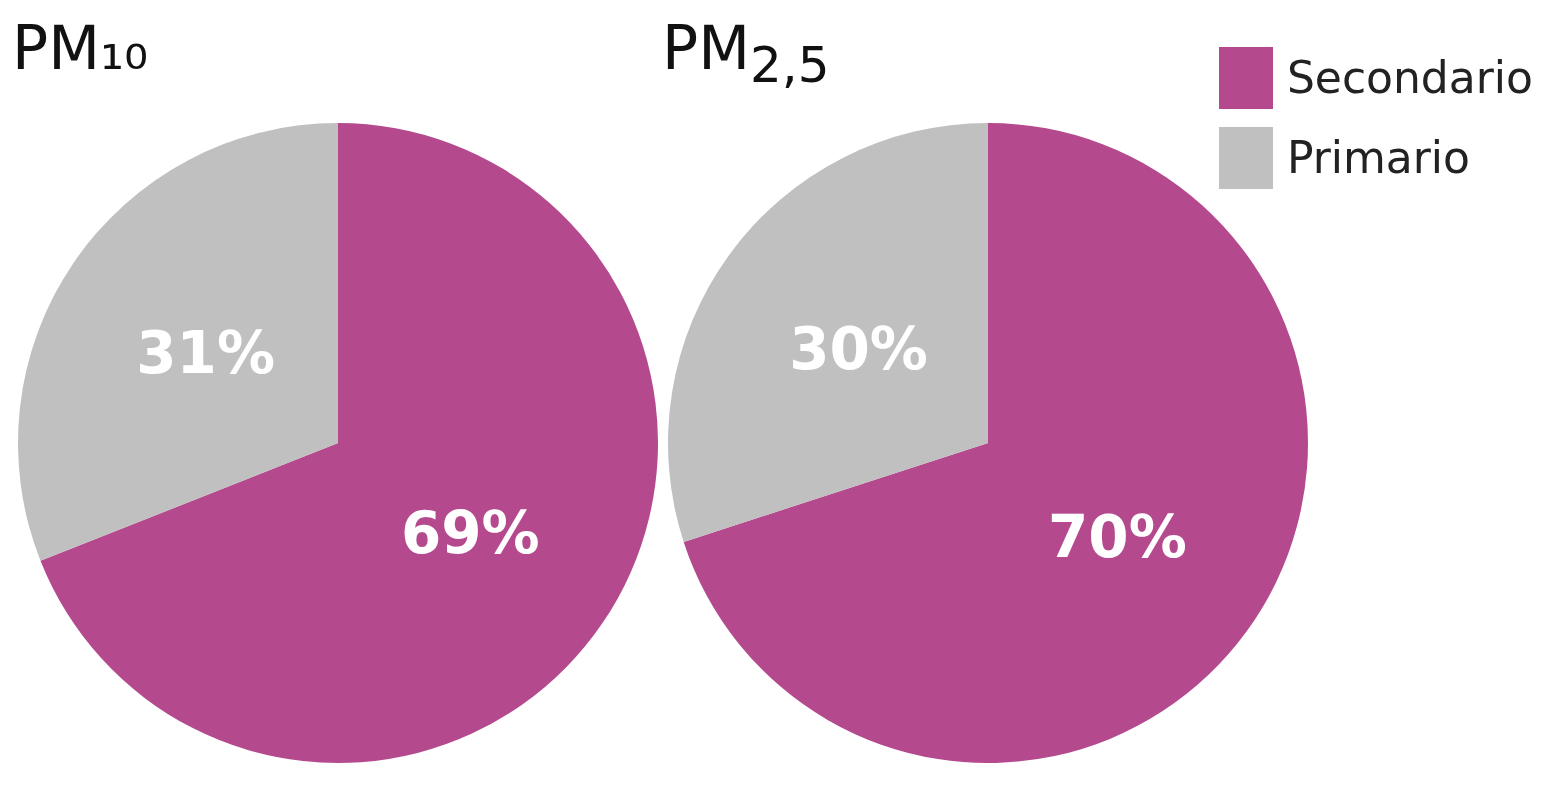 This screenshot has height=798, width=1544. What do you see at coordinates (1378, 158) in the screenshot?
I see `legend-label: Primario` at bounding box center [1378, 158].